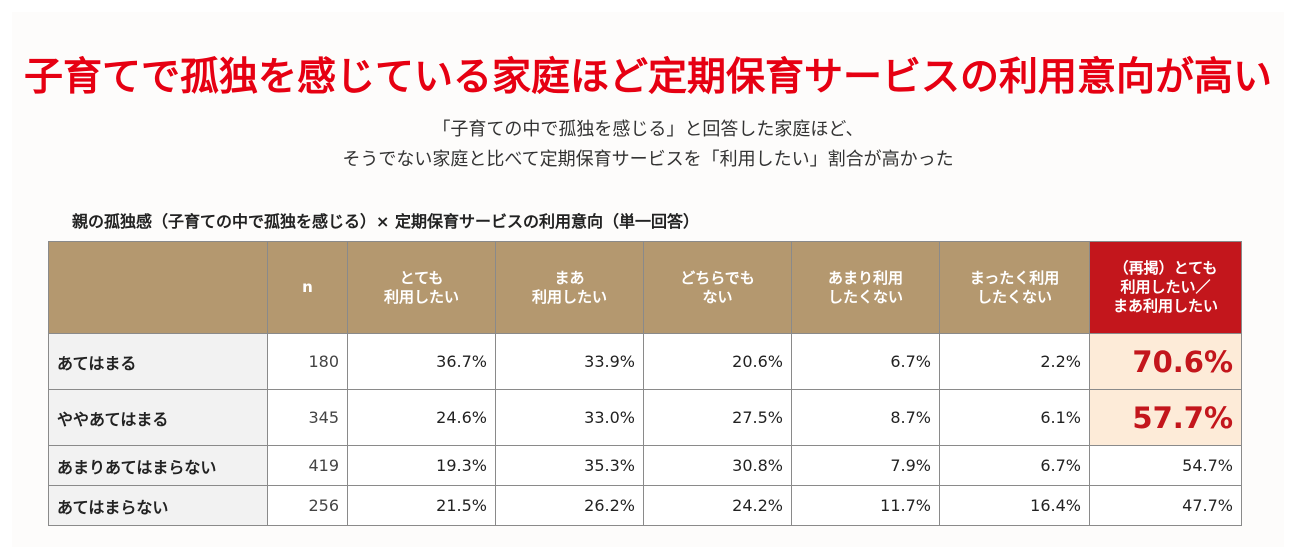 Image resolution: width=1296 pixels, height=547 pixels. I want to click on header-line: 利用したい／, so click(1165, 287).